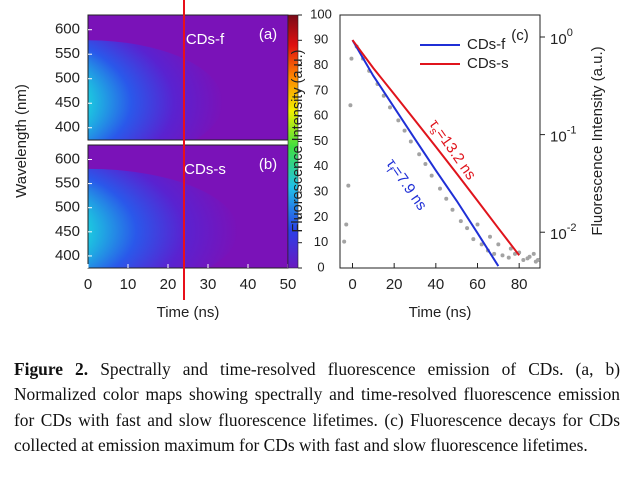 The height and width of the screenshot is (493, 628). I want to click on y-axis-label: Wavelength (nm), so click(21, 141).